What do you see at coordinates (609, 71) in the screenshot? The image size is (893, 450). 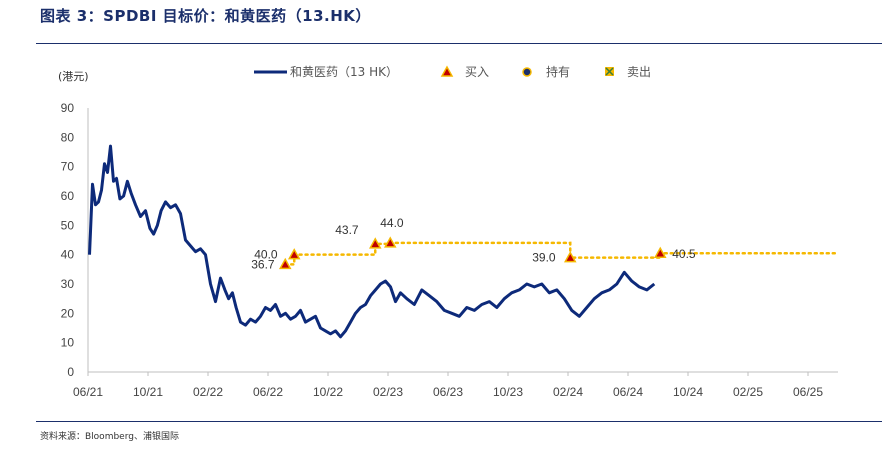 I see `legend-sell-cross` at bounding box center [609, 71].